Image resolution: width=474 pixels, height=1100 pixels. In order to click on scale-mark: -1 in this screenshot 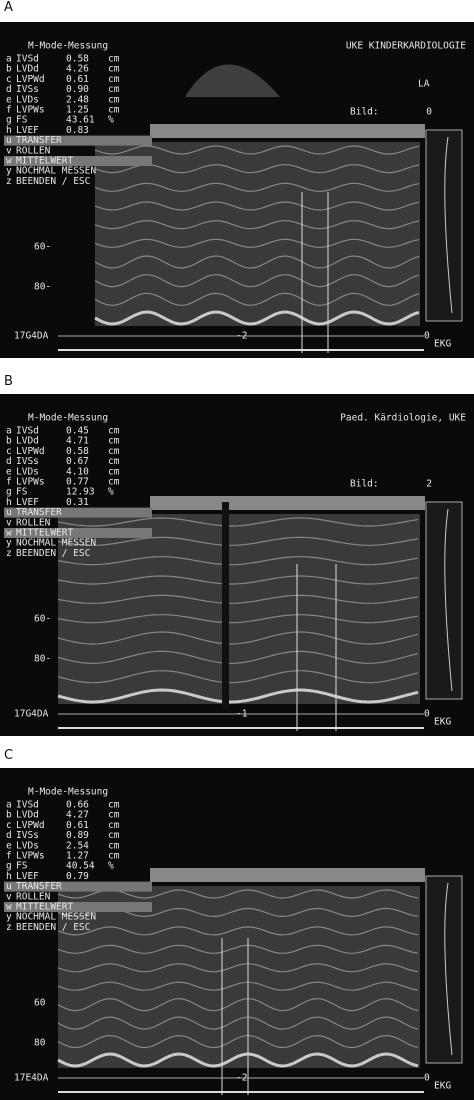, I will do `click(242, 714)`.